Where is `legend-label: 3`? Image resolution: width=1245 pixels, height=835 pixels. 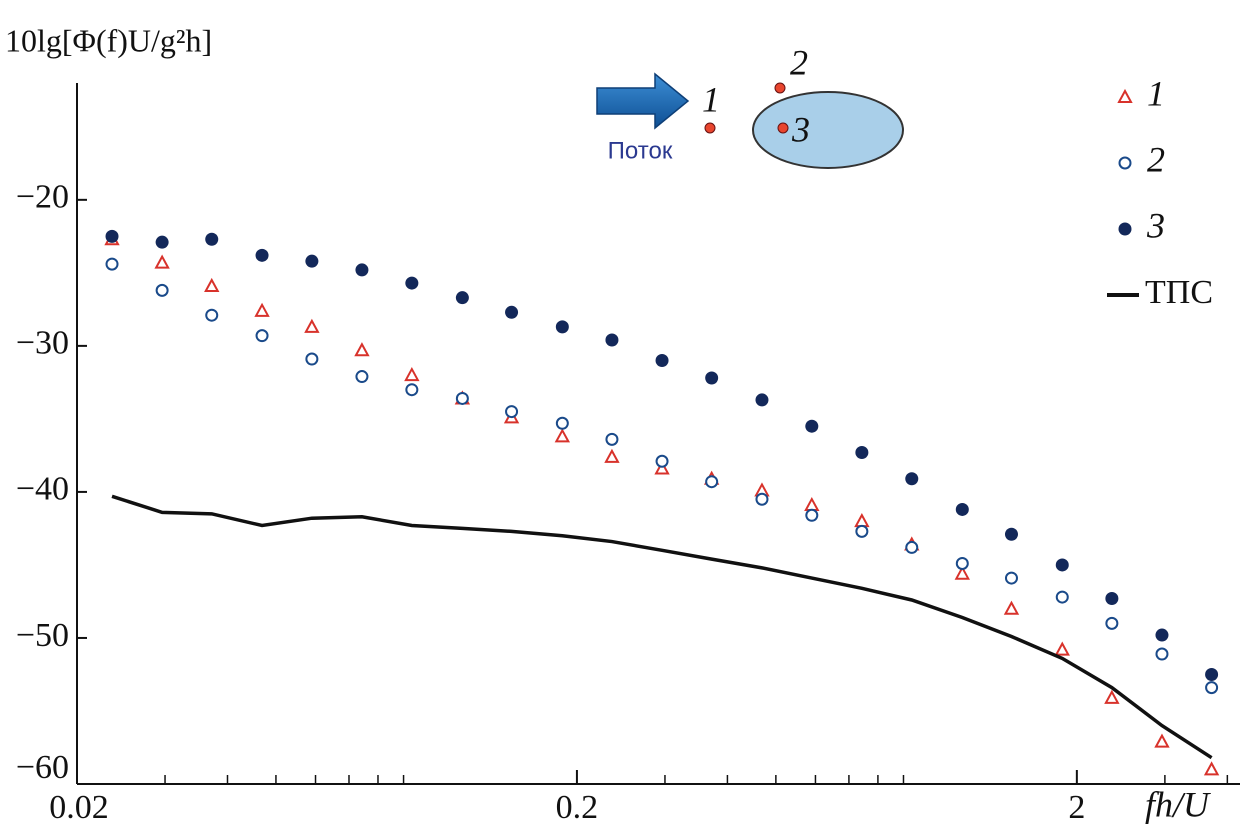 legend-label: 3 is located at coordinates (1155, 225).